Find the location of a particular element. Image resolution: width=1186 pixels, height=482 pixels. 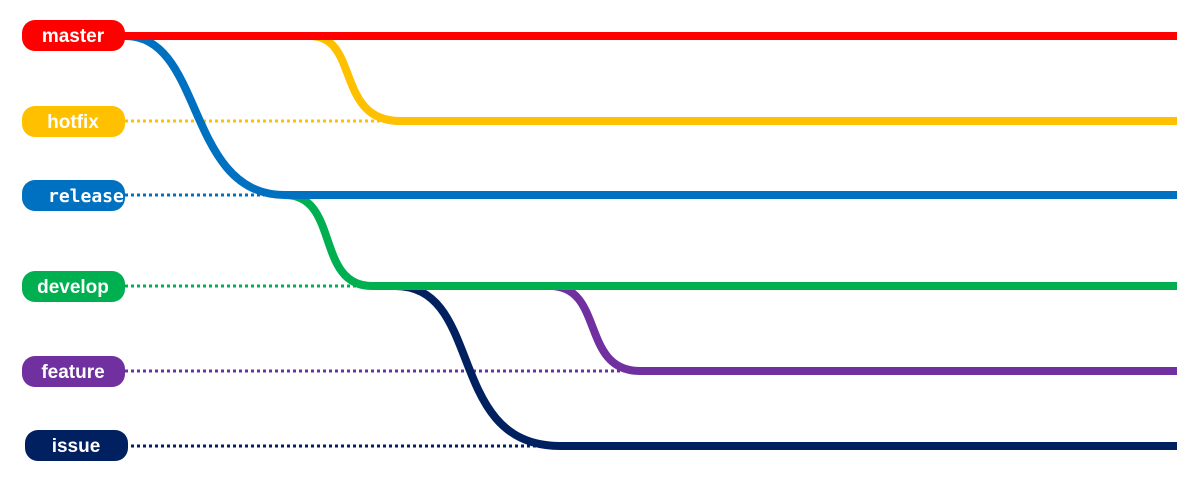

master-label-text: master is located at coordinates (73, 36).